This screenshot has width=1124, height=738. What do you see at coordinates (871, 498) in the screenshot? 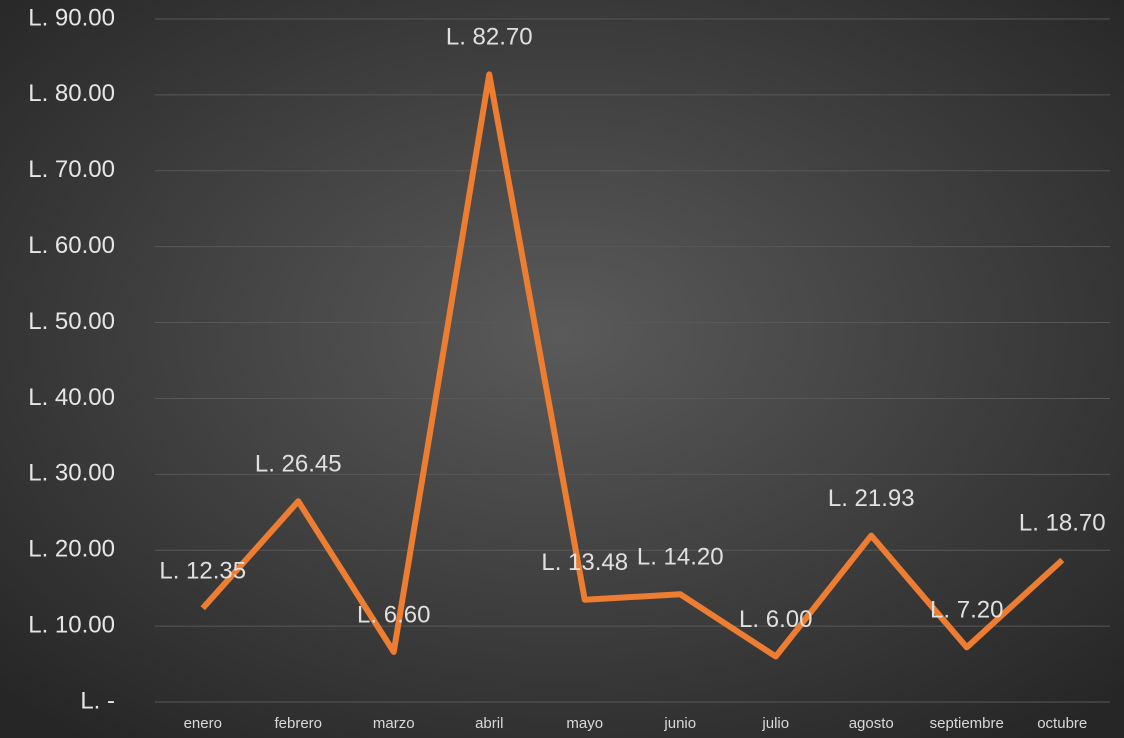
I see `data-label: L. 21.93` at bounding box center [871, 498].